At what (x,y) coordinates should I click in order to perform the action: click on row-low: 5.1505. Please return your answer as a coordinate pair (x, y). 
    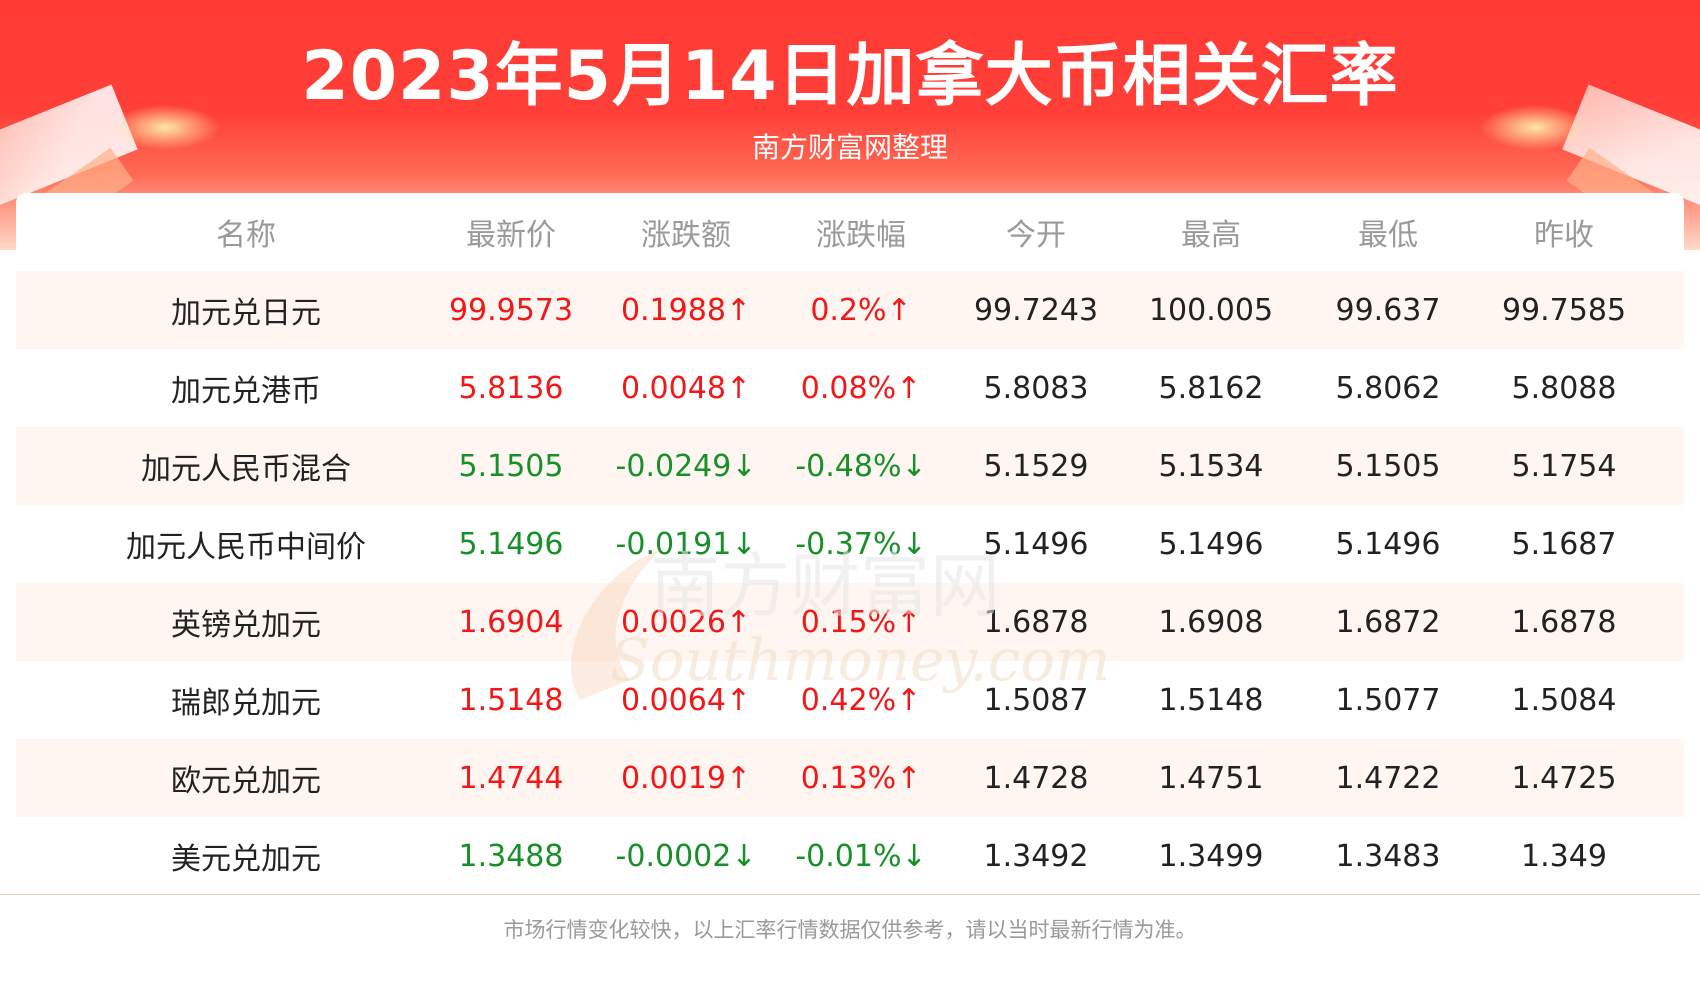
    Looking at the image, I should click on (1388, 466).